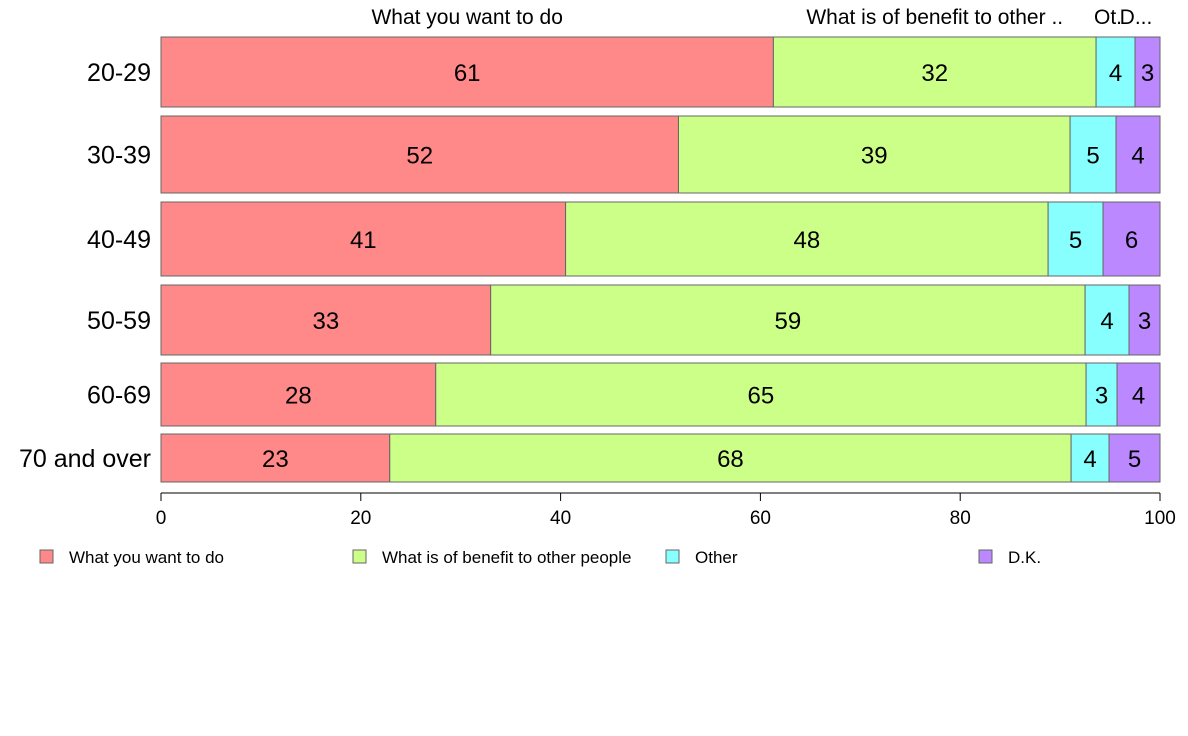 Image resolution: width=1188 pixels, height=736 pixels. I want to click on legend-label: D.K., so click(1024, 557).